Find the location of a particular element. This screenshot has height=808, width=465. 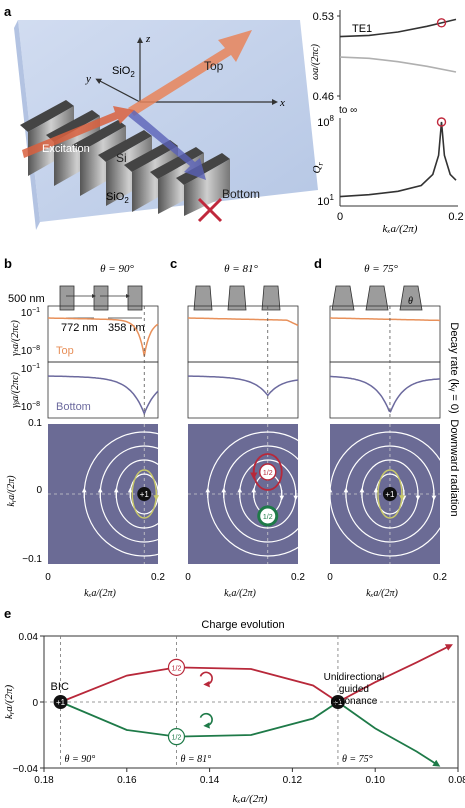

rad-d-xtick-right: 0.2 is located at coordinates (440, 577).